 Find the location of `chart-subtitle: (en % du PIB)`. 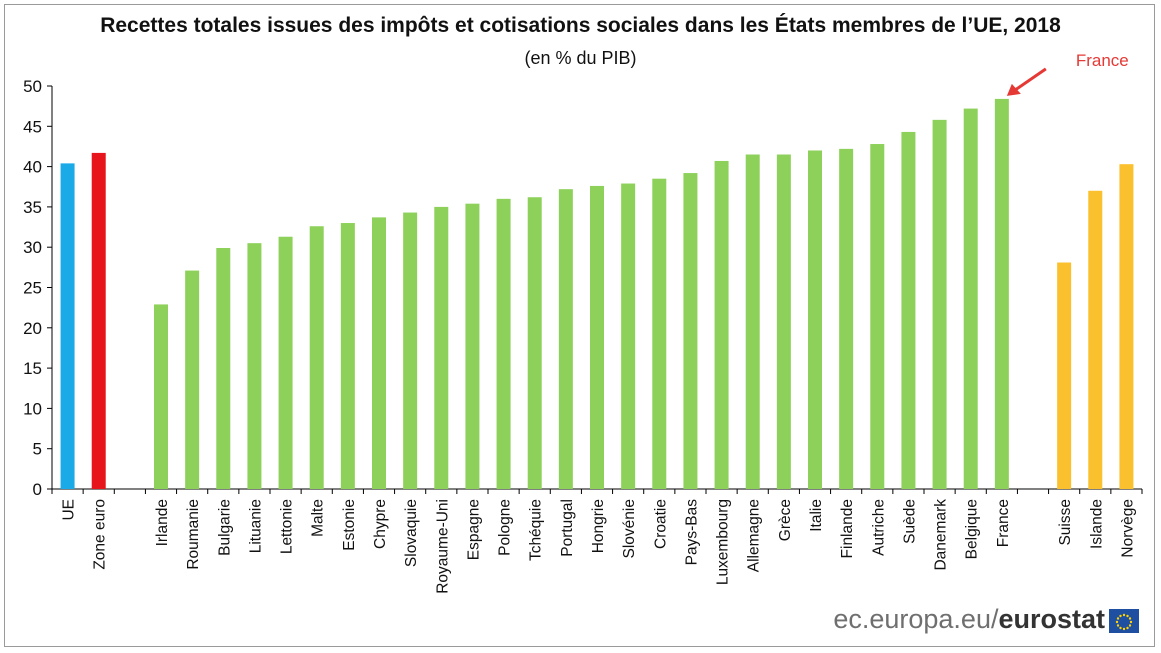

chart-subtitle: (en % du PIB) is located at coordinates (580, 58).